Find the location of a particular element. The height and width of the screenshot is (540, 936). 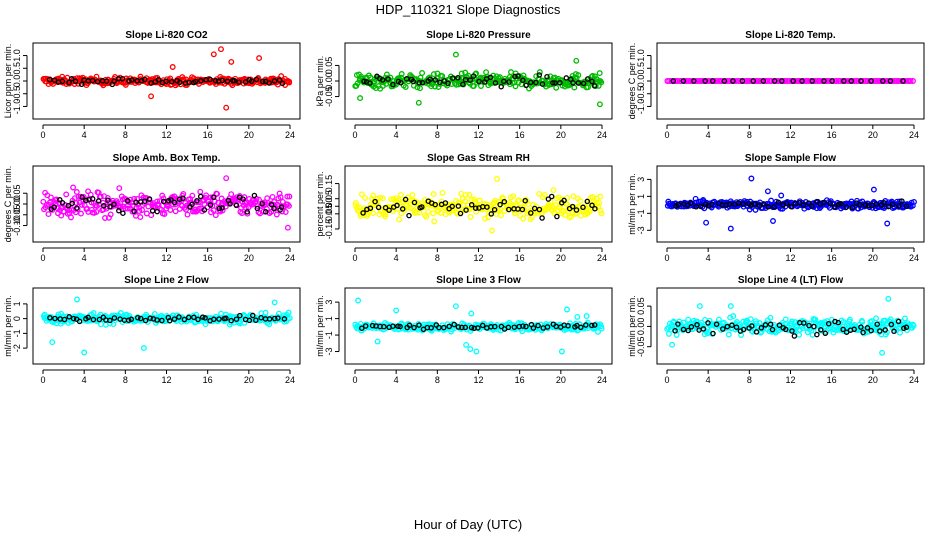

y-axis-label: Licor ppm per min. is located at coordinates (8, 81).